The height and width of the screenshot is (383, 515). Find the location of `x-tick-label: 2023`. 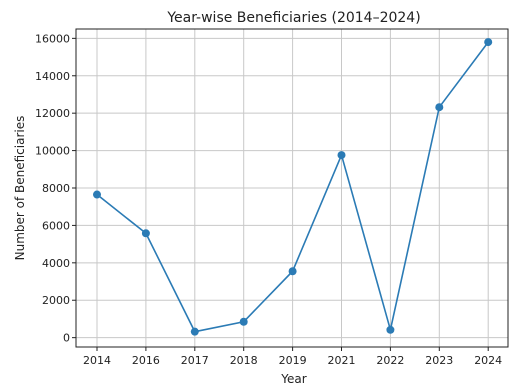

x-tick-label: 2023 is located at coordinates (439, 360).